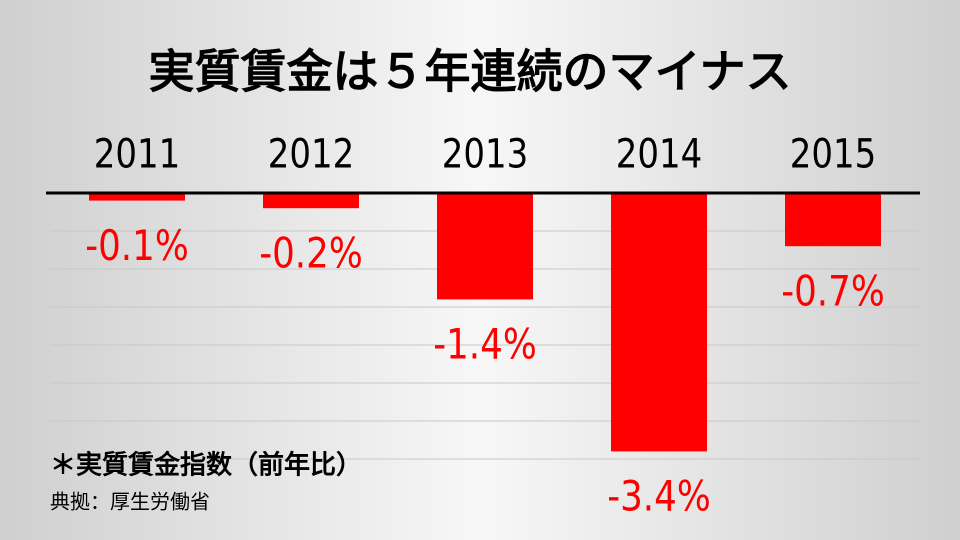 This screenshot has height=540, width=960. What do you see at coordinates (130, 502) in the screenshot?
I see `source: 典拠：厚生労働省` at bounding box center [130, 502].